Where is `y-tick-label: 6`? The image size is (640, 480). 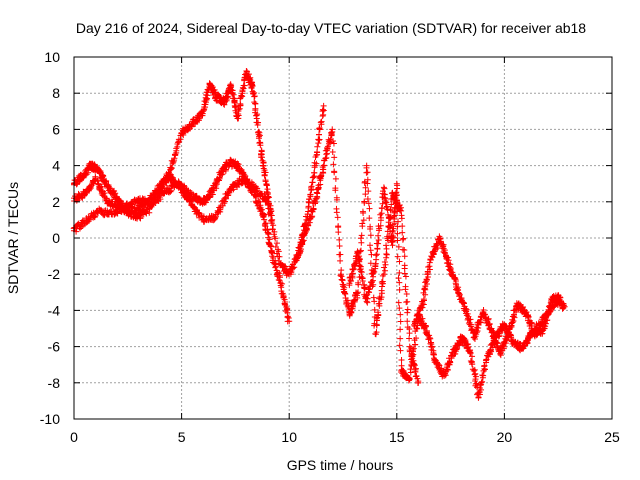
y-tick-label: 6 is located at coordinates (56, 129).